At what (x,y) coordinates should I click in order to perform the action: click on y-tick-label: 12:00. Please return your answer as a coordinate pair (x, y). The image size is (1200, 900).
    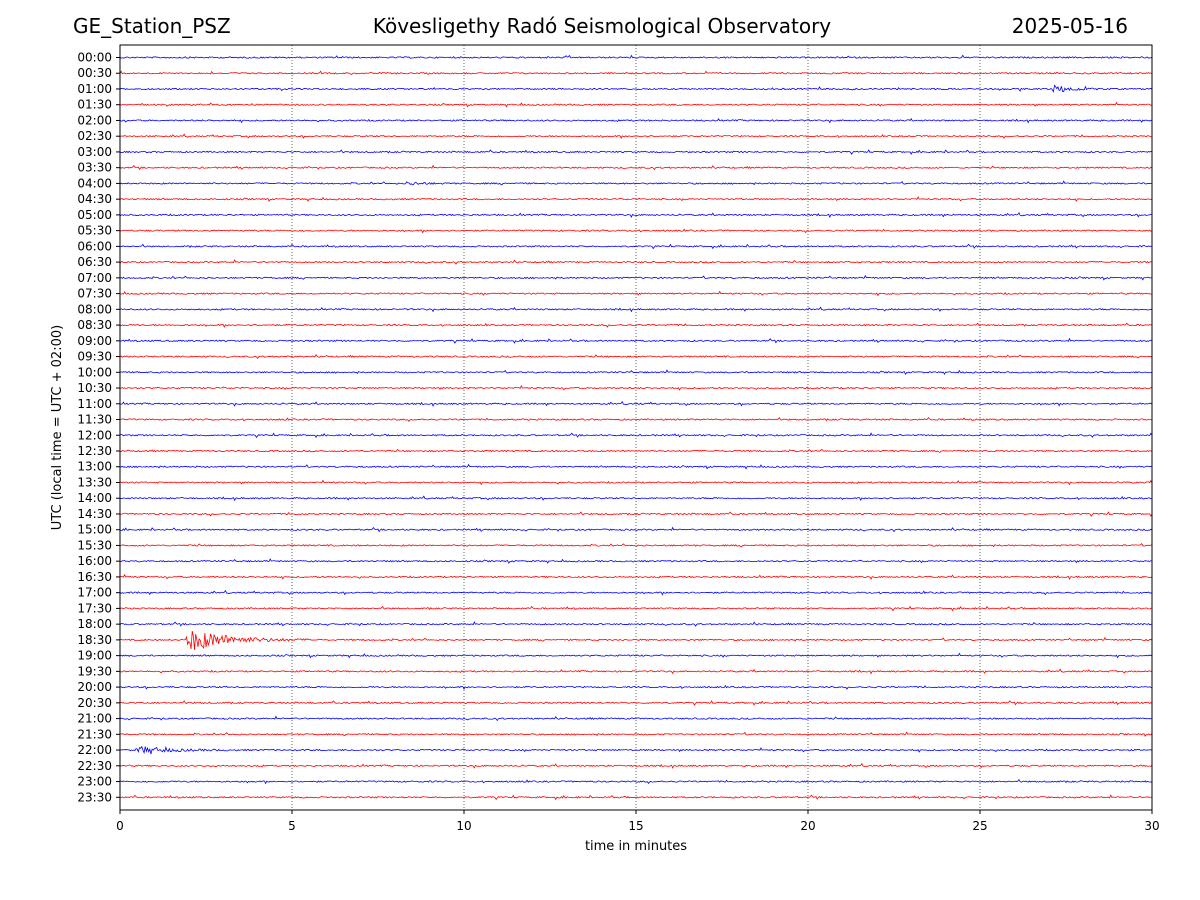
    Looking at the image, I should click on (94, 435).